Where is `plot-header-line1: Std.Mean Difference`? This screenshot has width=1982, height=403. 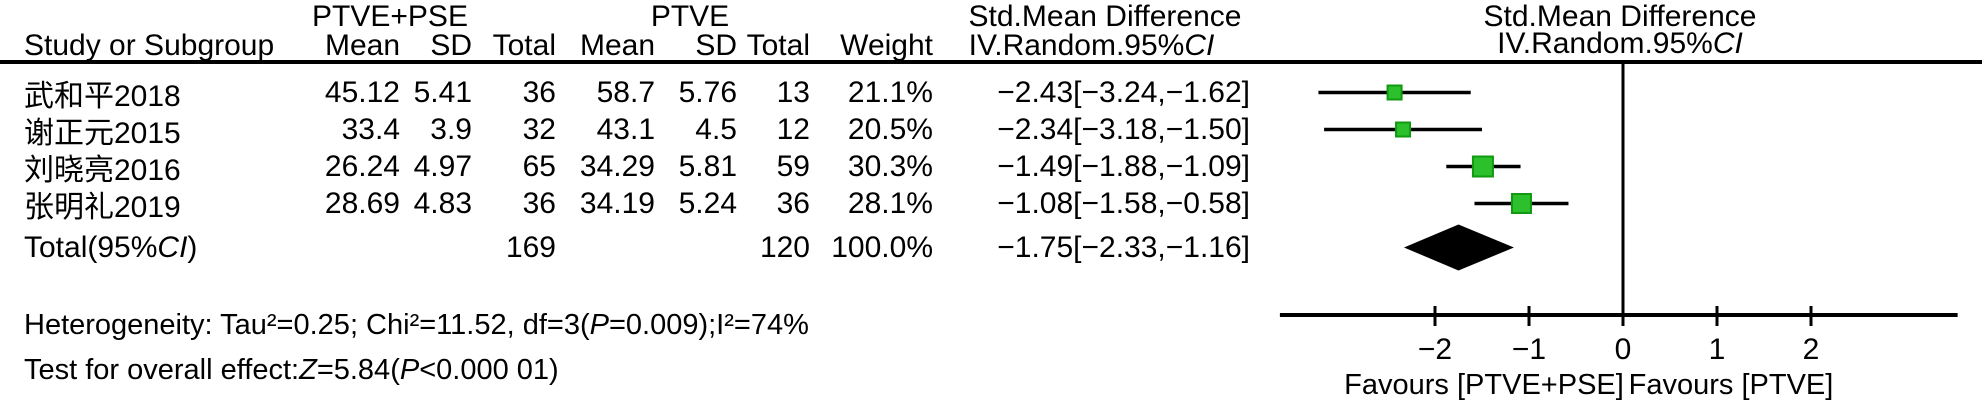
plot-header-line1: Std.Mean Difference is located at coordinates (1620, 16).